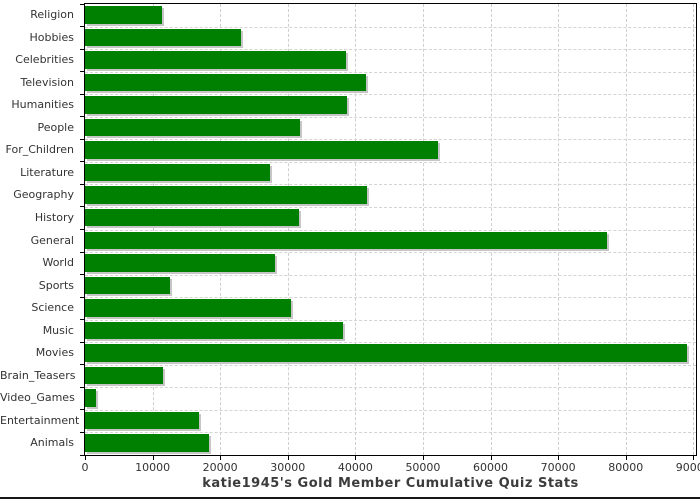 The image size is (700, 500). What do you see at coordinates (142, 420) in the screenshot?
I see `bar-entertainment` at bounding box center [142, 420].